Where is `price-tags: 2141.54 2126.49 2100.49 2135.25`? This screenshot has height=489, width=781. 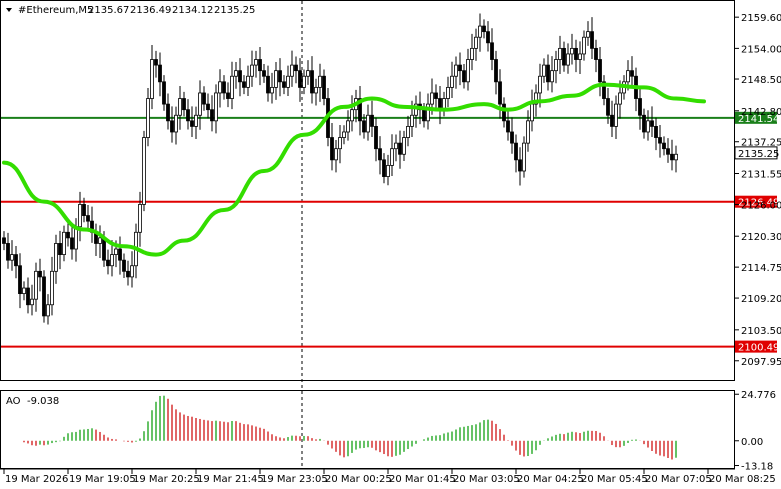 price-tags: 2141.54 2126.49 2100.49 2135.25 is located at coordinates (756, 232).